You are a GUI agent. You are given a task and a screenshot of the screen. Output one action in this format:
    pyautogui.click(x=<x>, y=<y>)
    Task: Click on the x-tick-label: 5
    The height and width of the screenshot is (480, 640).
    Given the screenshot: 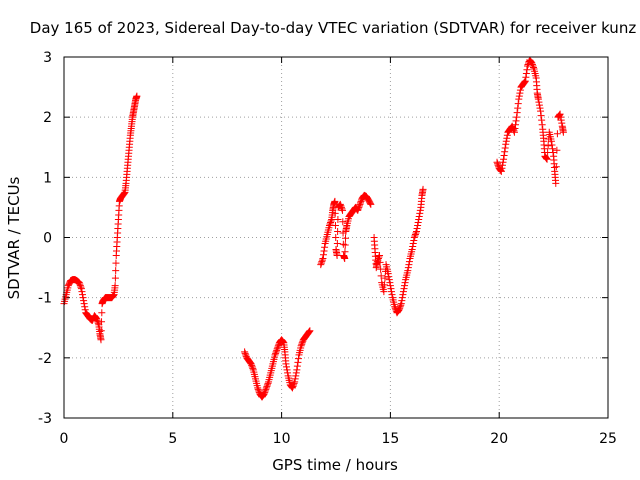 What is the action you would take?
    pyautogui.click(x=172, y=439)
    